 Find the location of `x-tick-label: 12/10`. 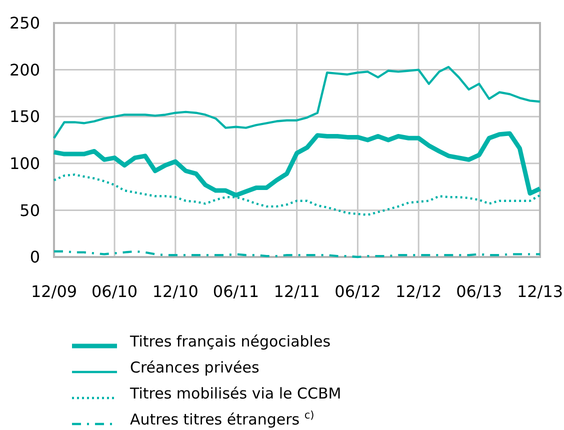

x-tick-label: 12/10 is located at coordinates (175, 291).